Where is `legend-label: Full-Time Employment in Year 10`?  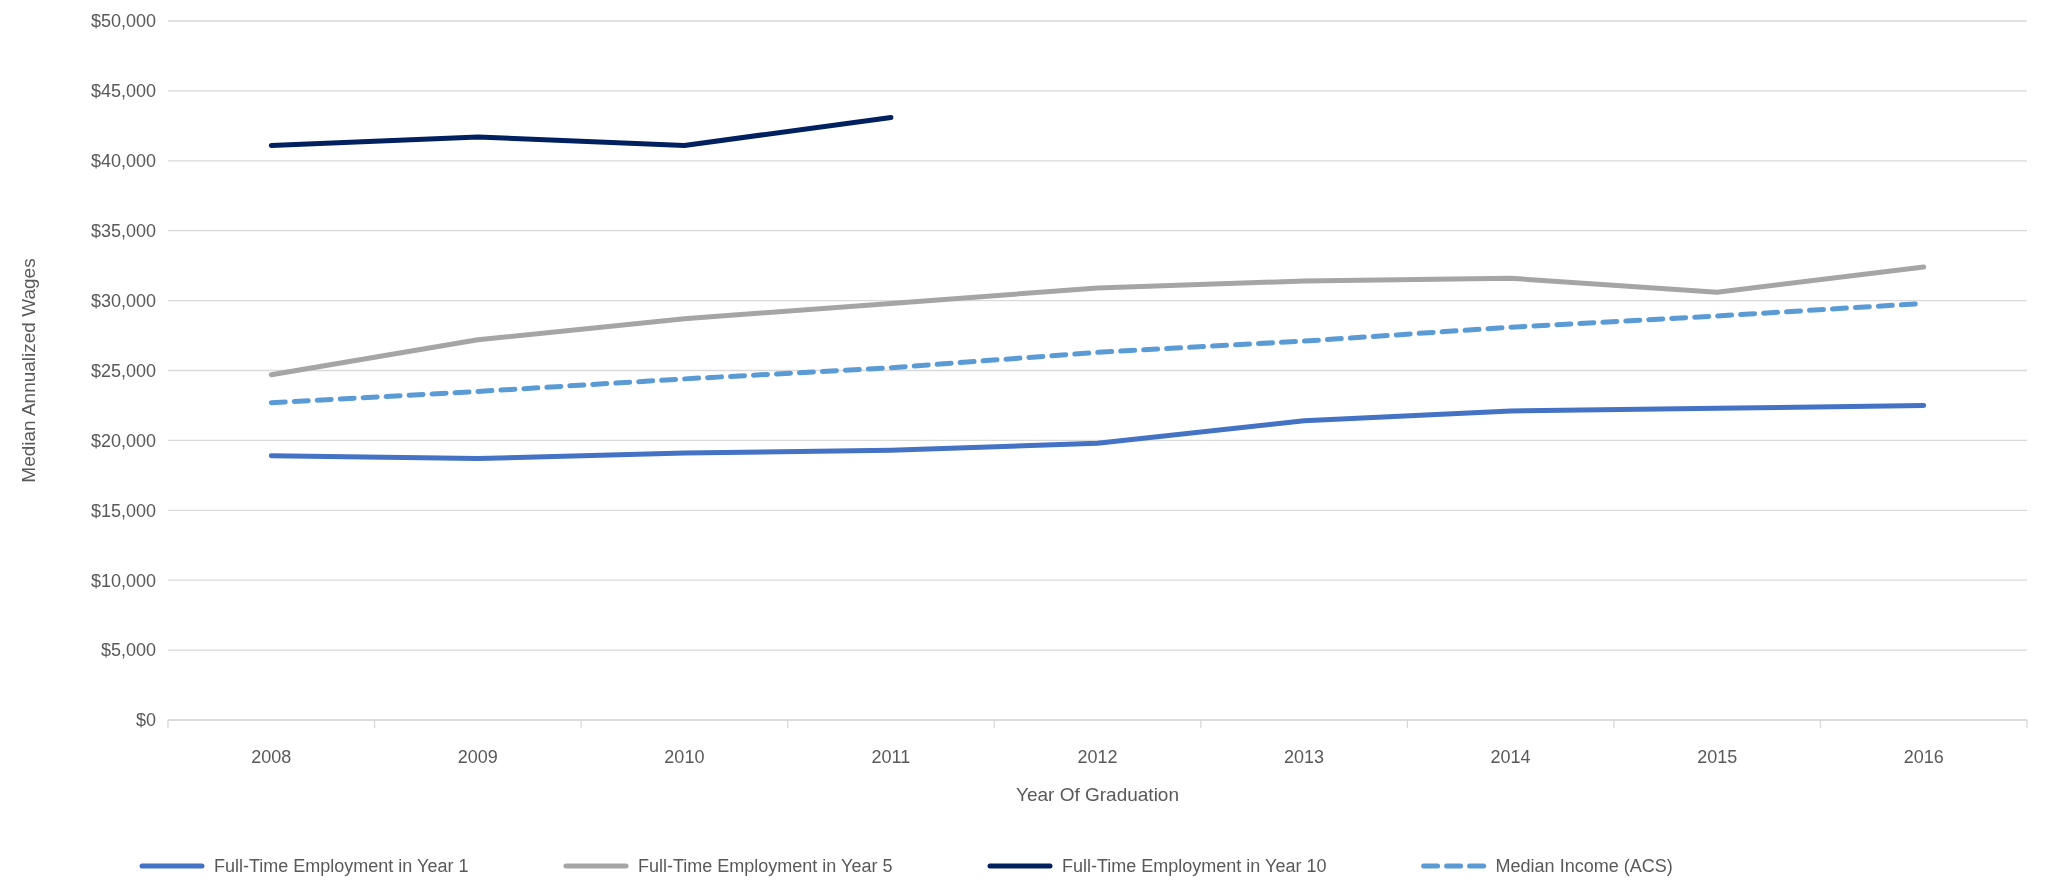
legend-label: Full-Time Employment in Year 10 is located at coordinates (1194, 866).